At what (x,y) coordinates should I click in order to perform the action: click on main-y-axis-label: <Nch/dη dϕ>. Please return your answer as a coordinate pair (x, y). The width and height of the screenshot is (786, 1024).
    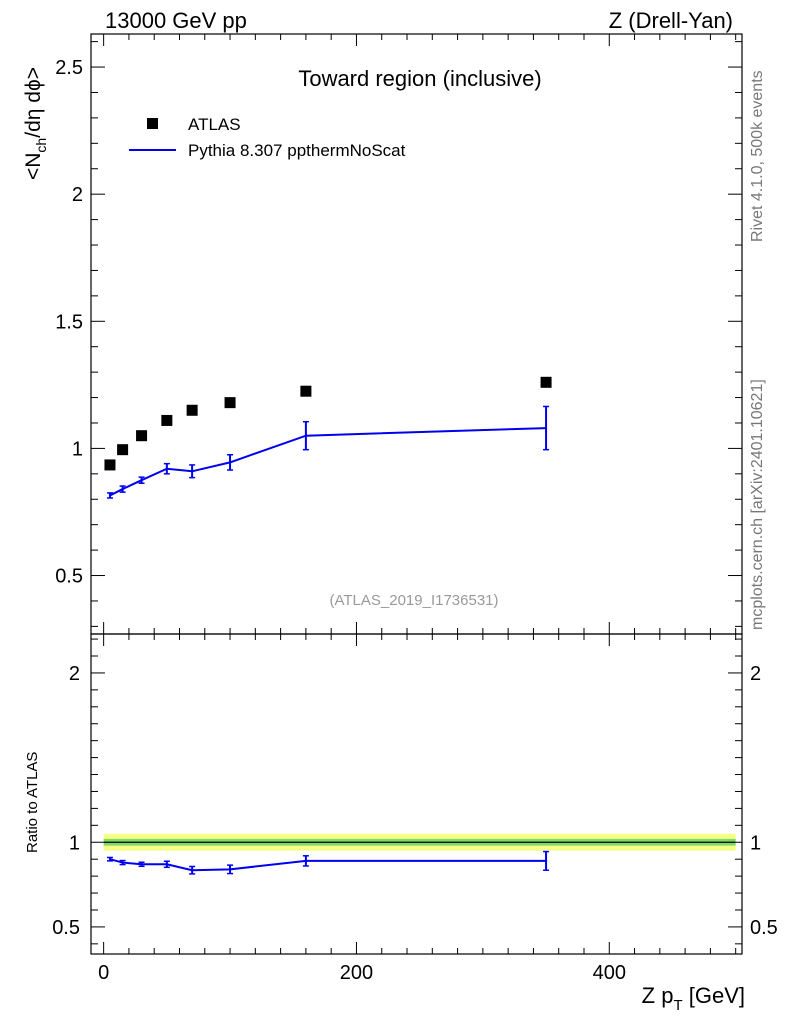
    Looking at the image, I should click on (35, 123).